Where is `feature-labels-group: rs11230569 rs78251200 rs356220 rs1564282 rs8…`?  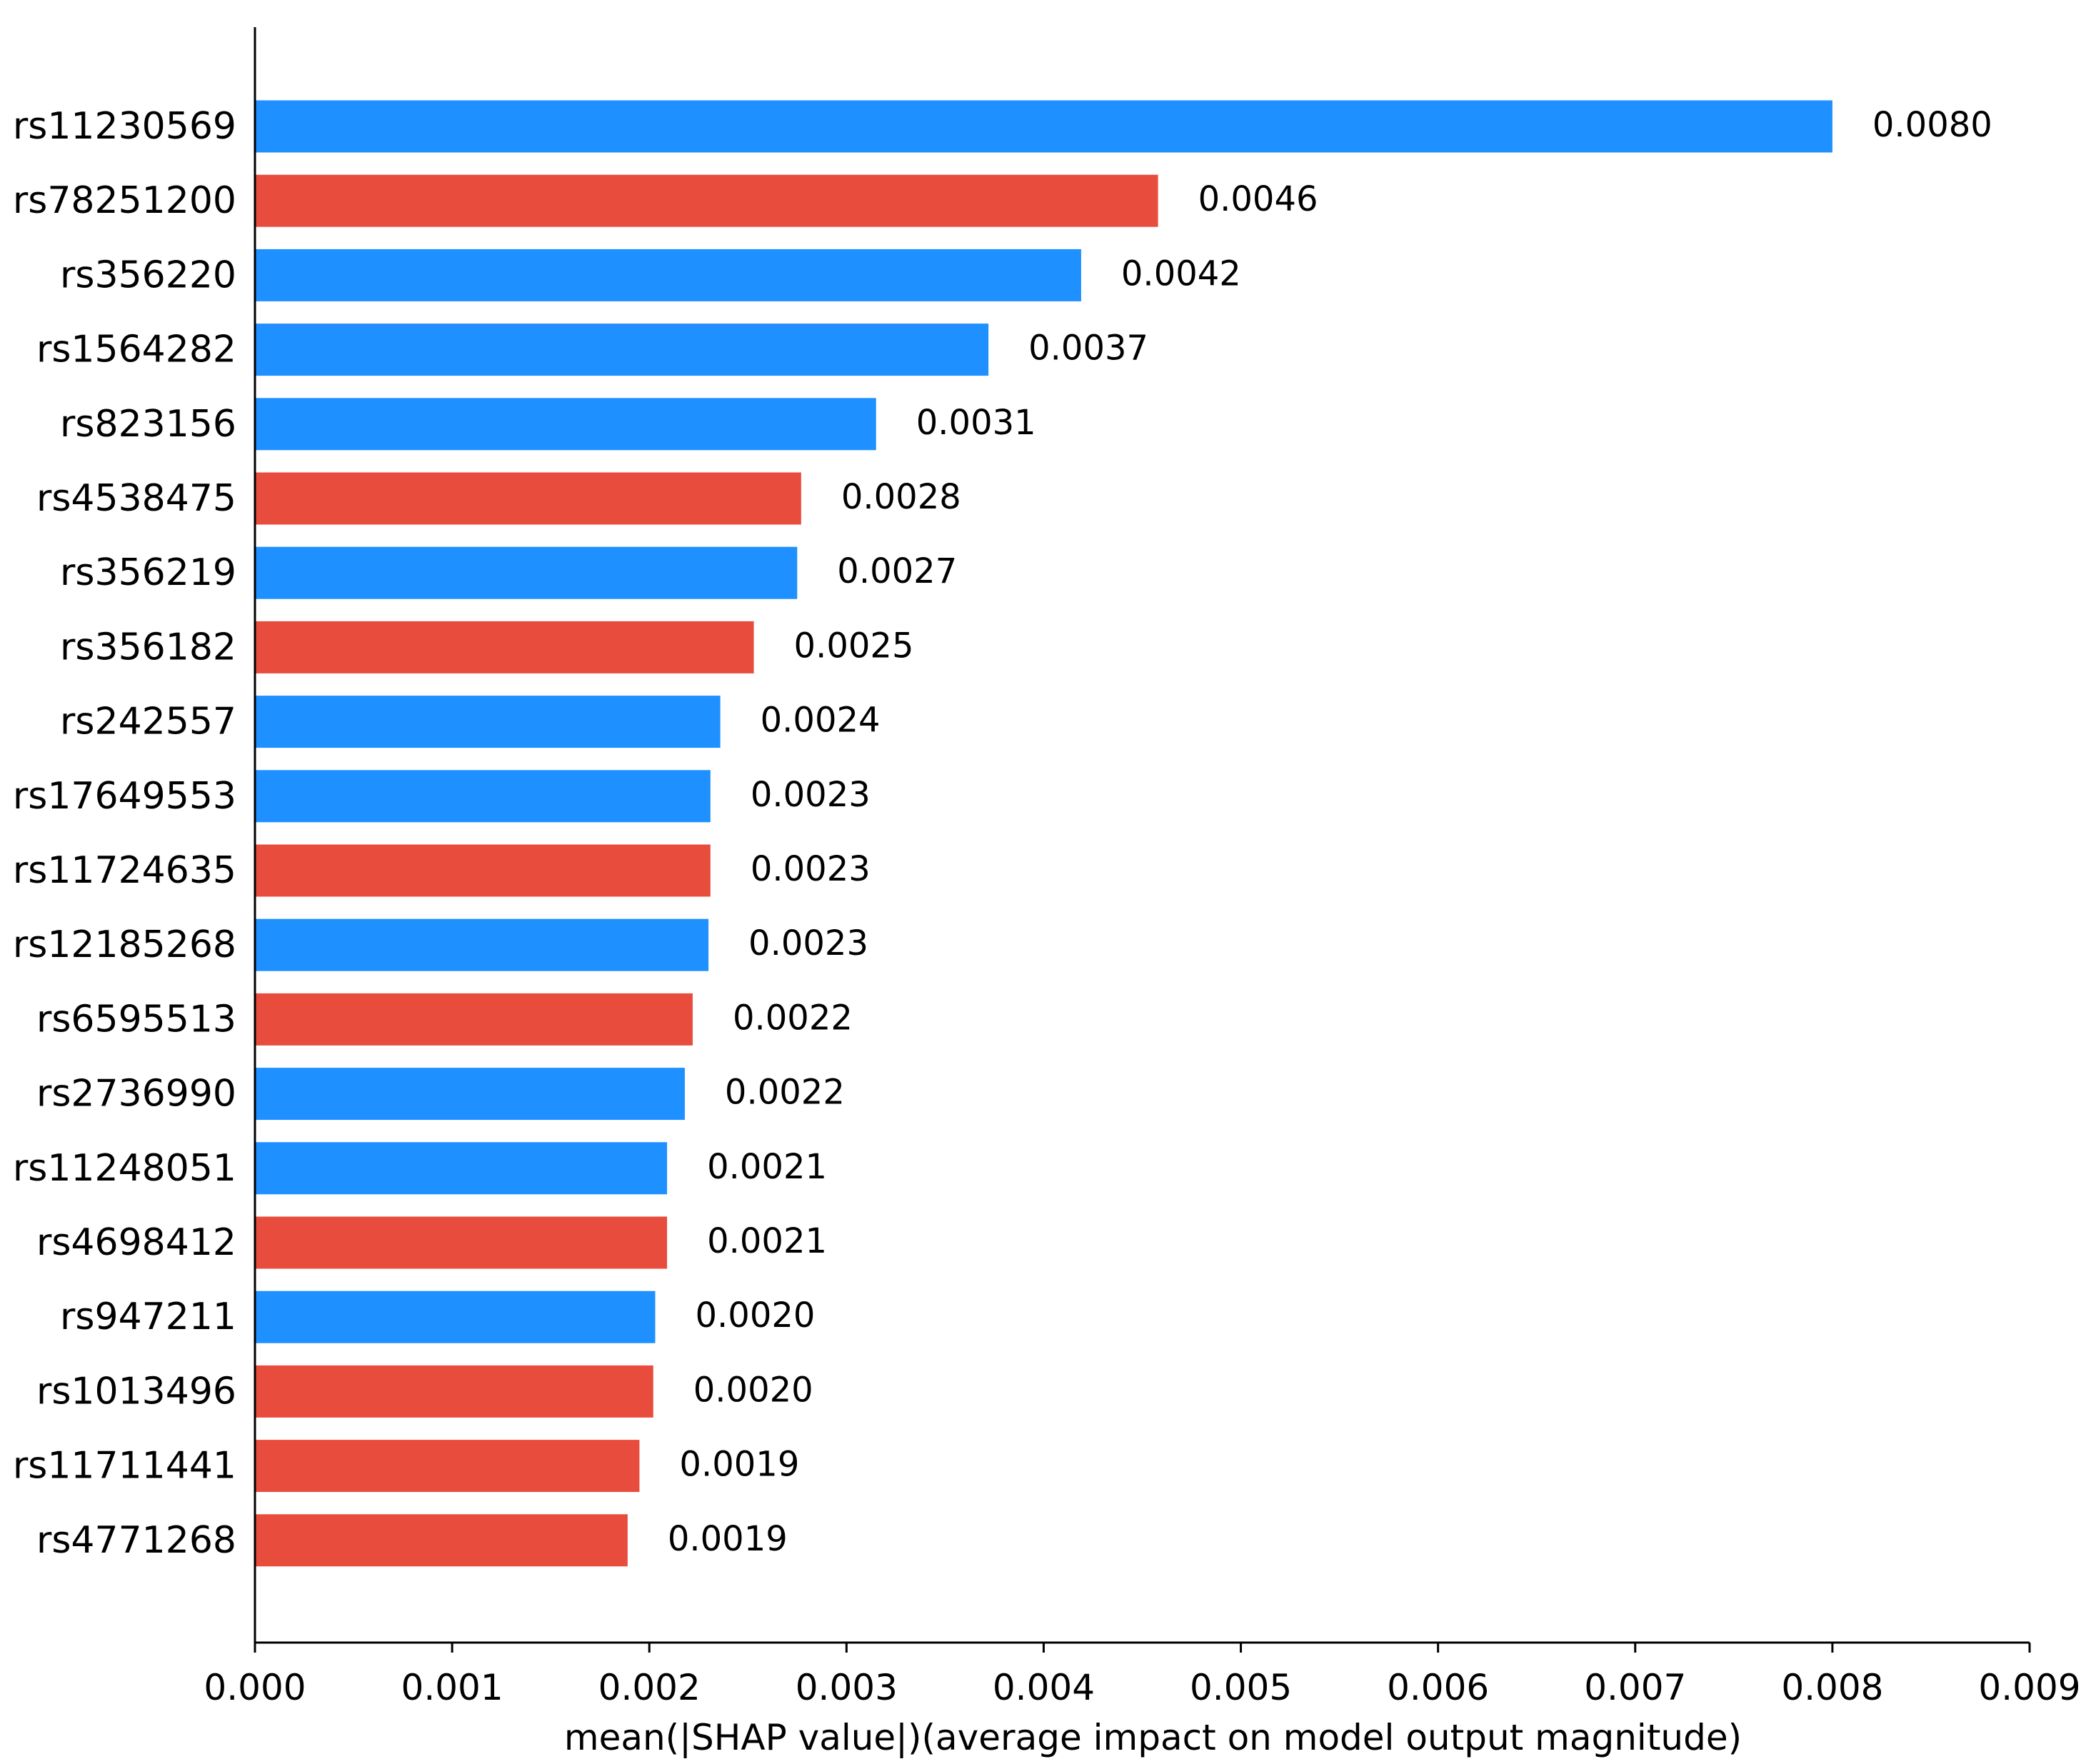
feature-labels-group: rs11230569 rs78251200 rs356220 rs1564282 rs8… is located at coordinates (124, 834).